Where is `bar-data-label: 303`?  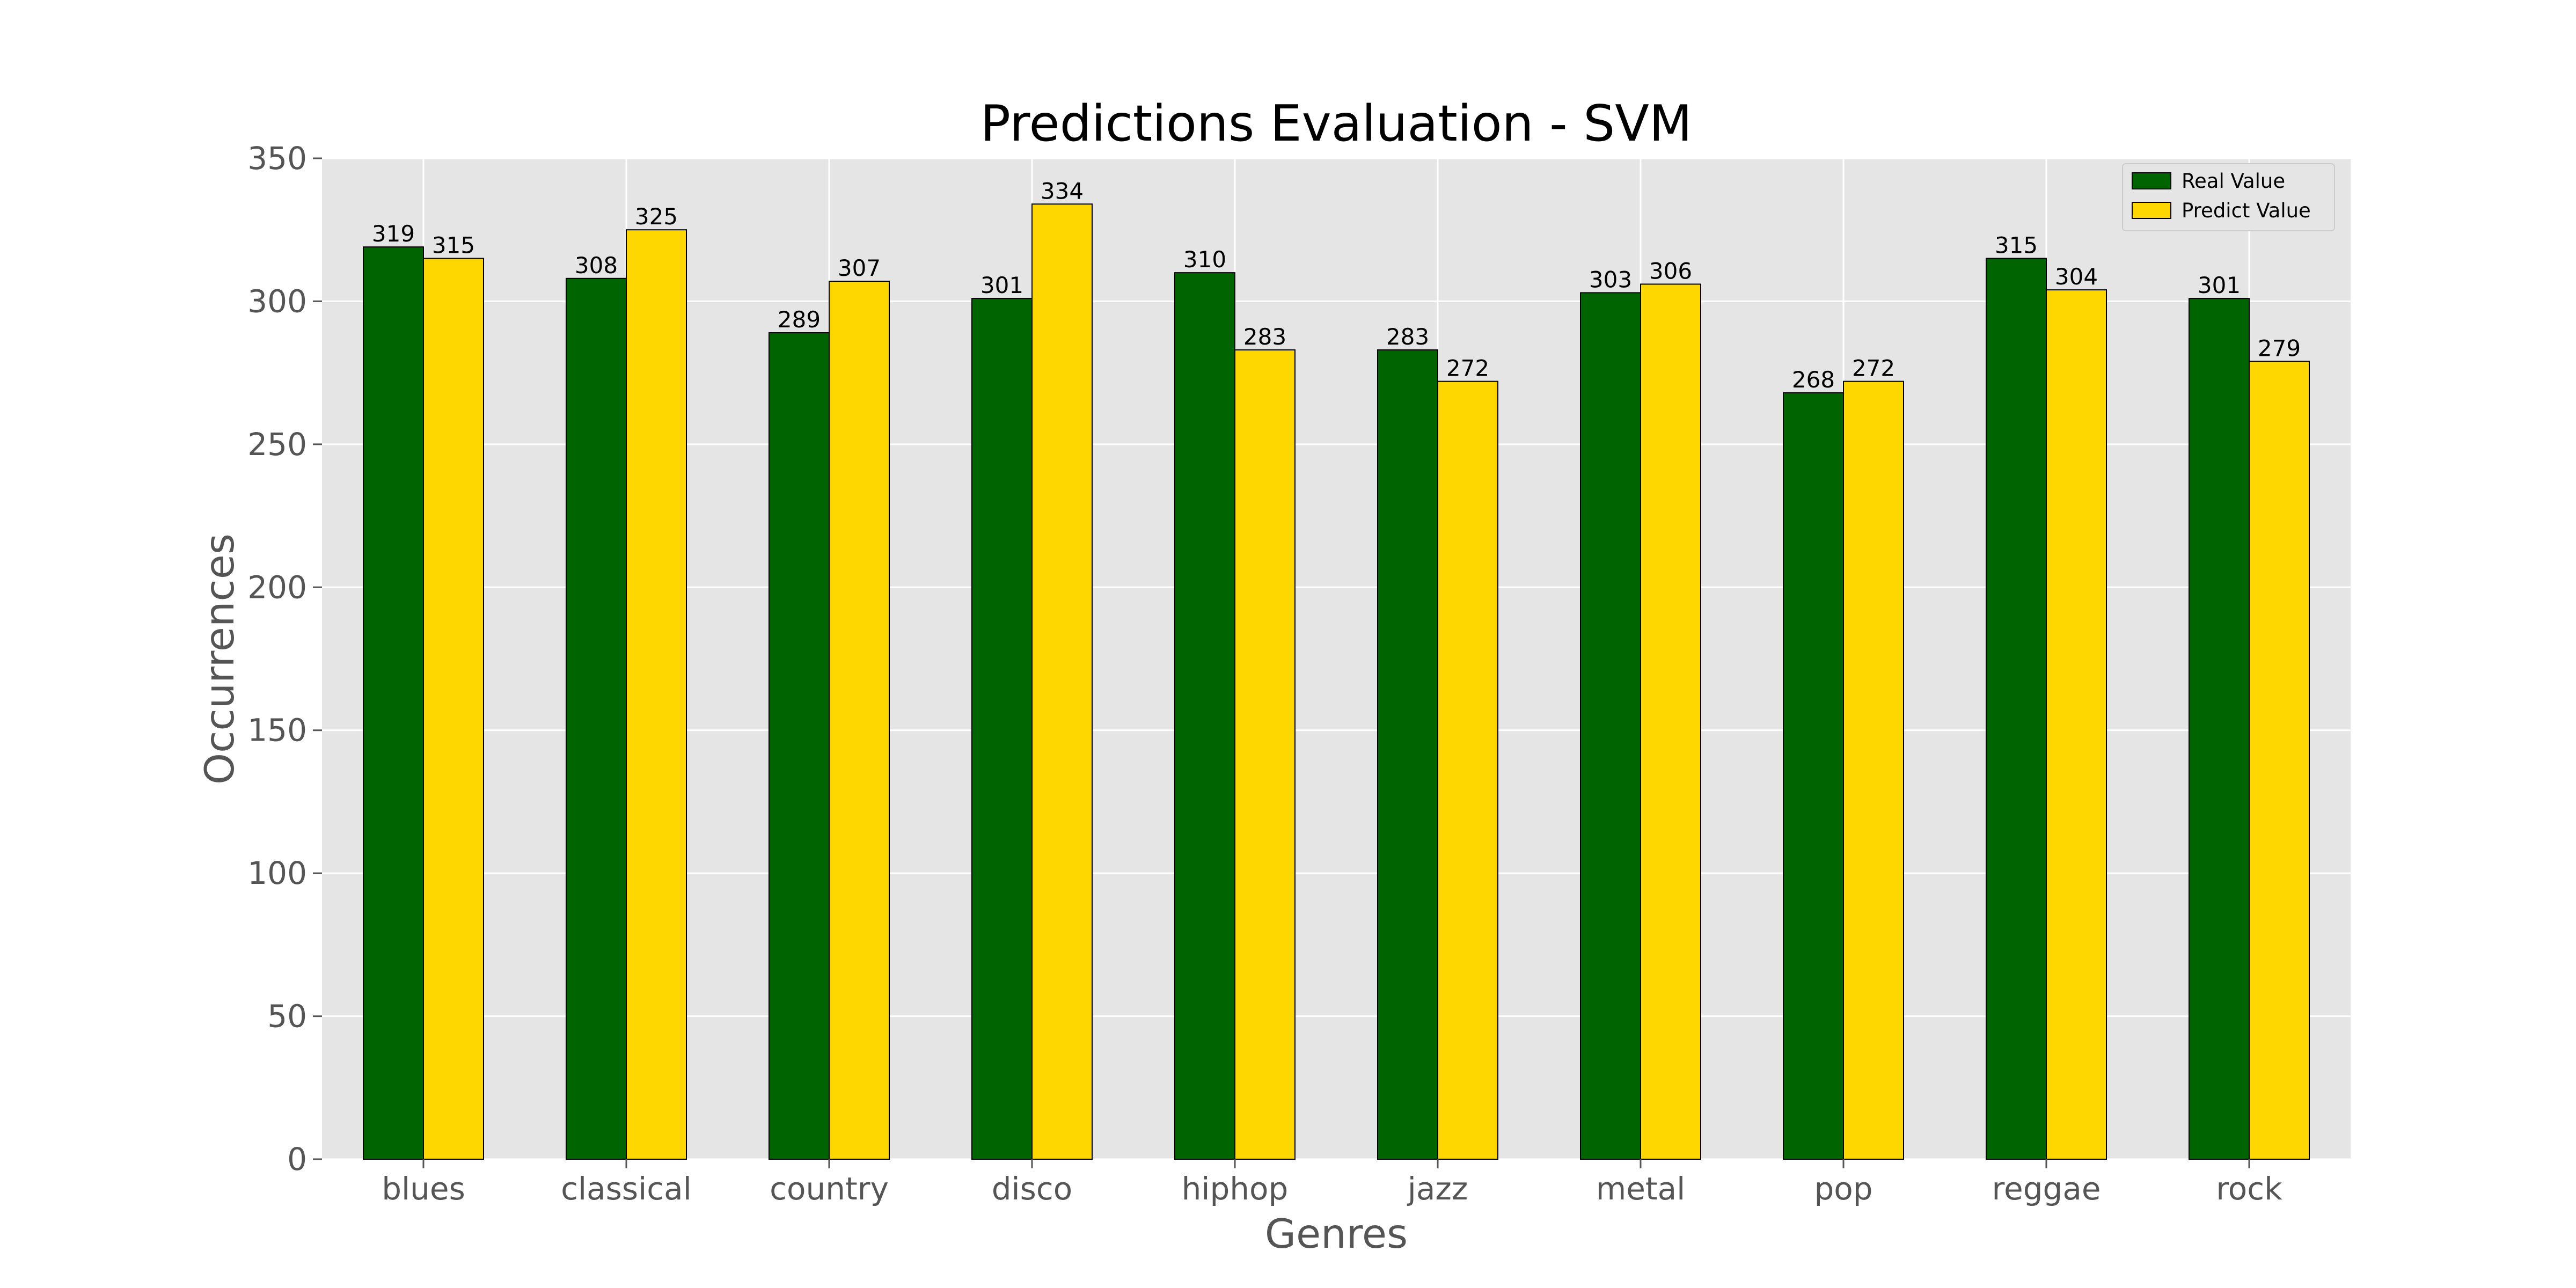
bar-data-label: 303 is located at coordinates (1610, 279).